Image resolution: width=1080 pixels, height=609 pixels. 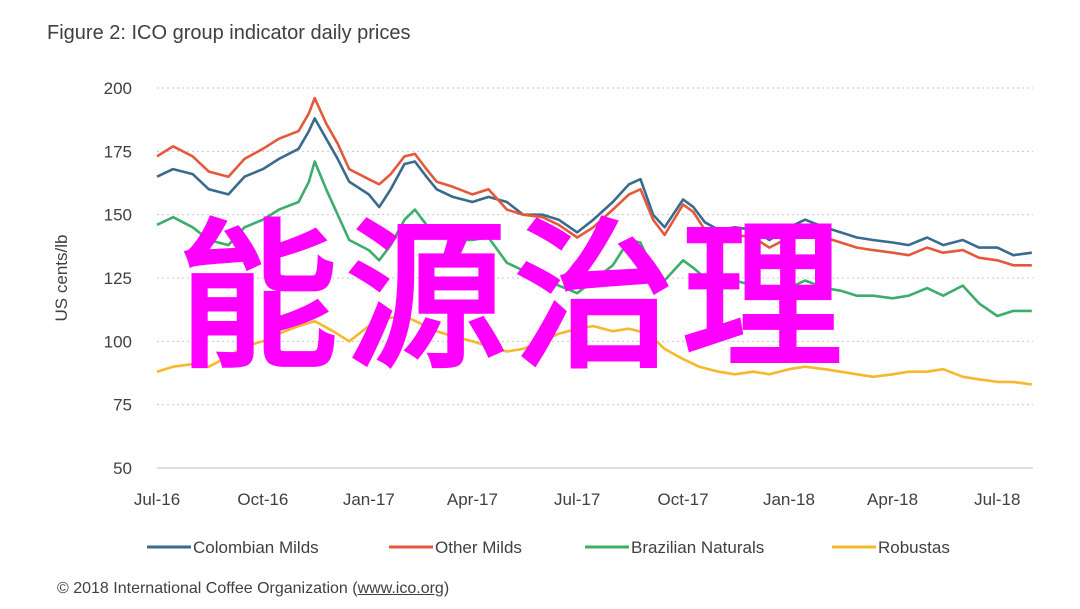 I want to click on x-tick-label: Jan-18, so click(x=789, y=499).